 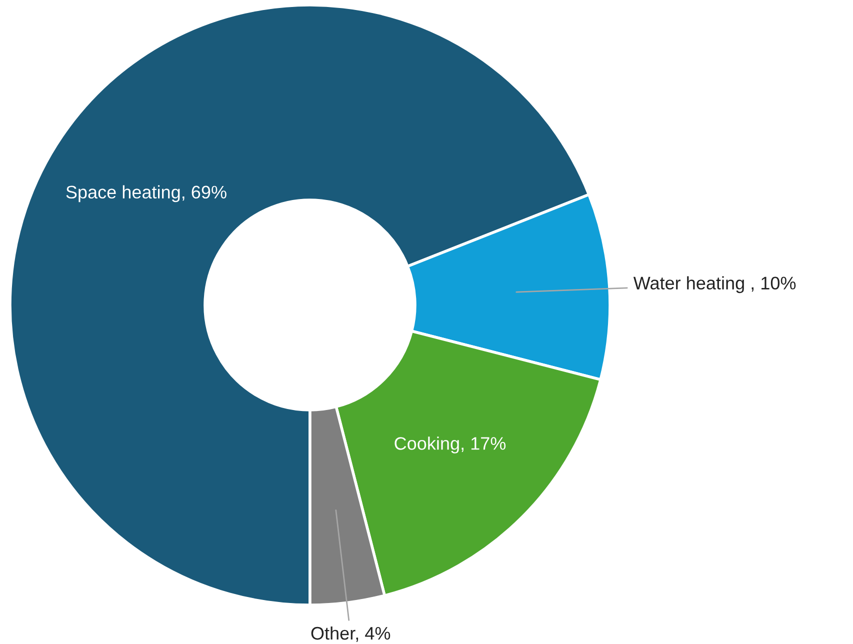 What do you see at coordinates (146, 193) in the screenshot?
I see `slice-label: Space heating, 69%` at bounding box center [146, 193].